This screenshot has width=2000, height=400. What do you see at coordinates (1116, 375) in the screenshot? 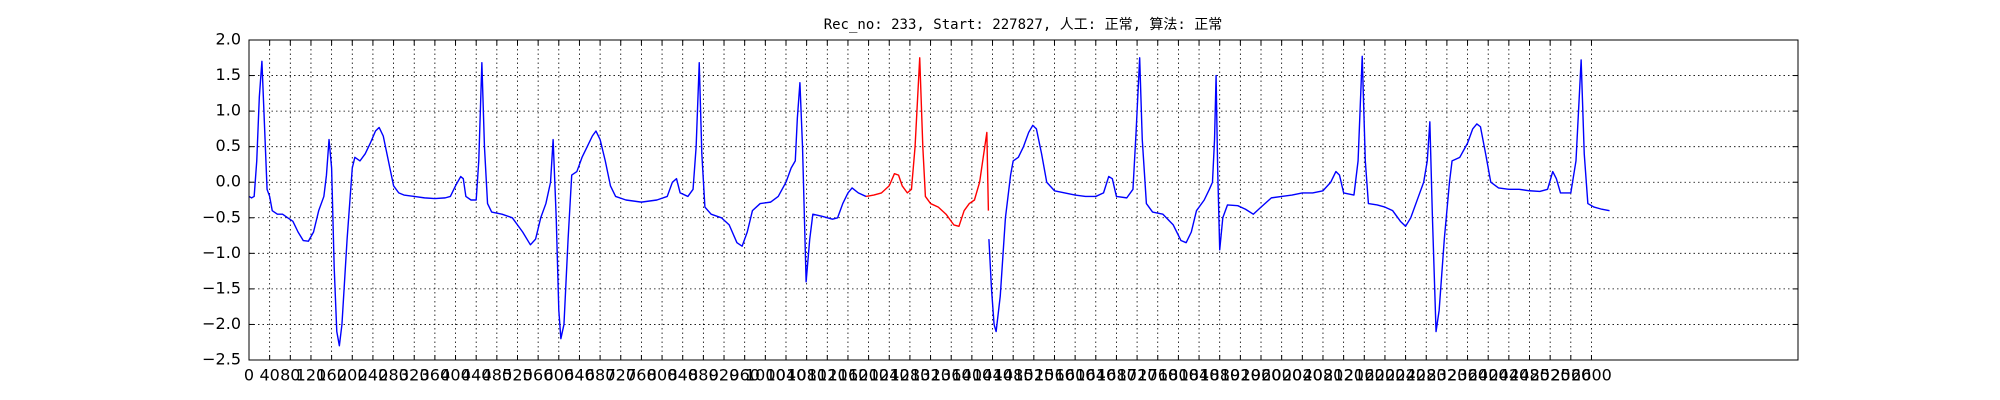
I see `x-tick-label: 1680` at bounding box center [1116, 375].